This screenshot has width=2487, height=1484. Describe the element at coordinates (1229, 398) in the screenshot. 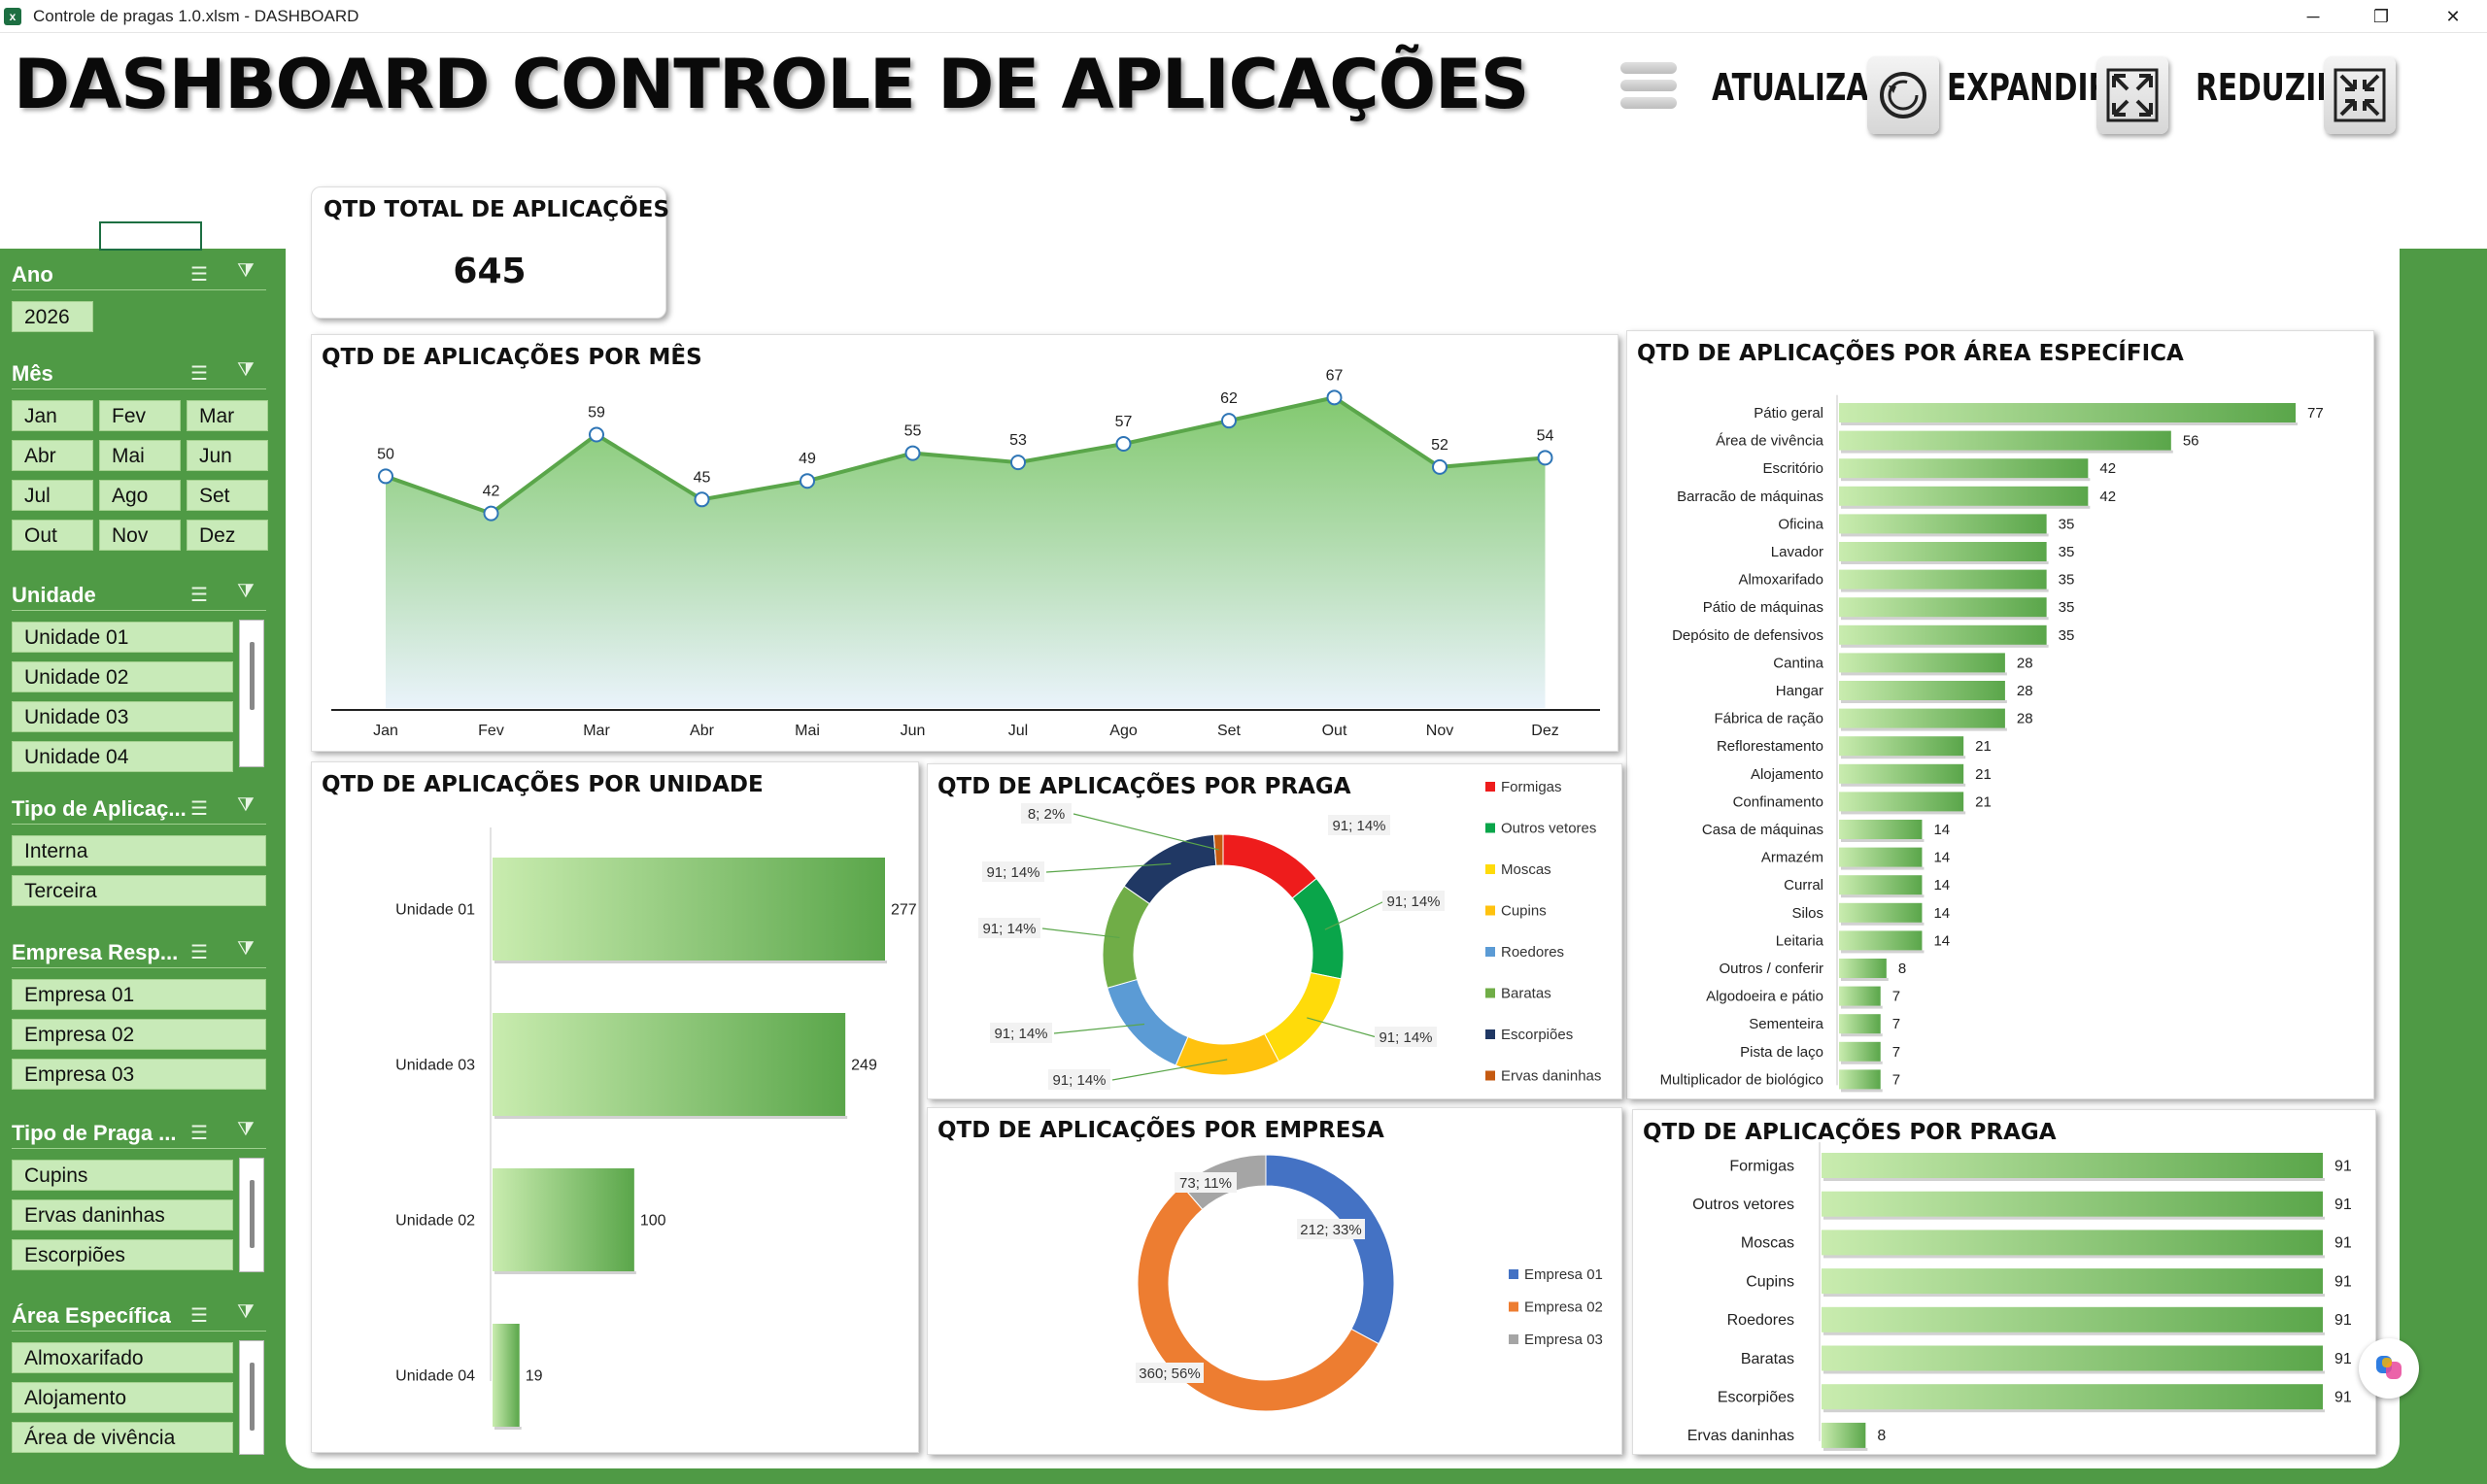

I see `data-label-Set: 62` at that location.